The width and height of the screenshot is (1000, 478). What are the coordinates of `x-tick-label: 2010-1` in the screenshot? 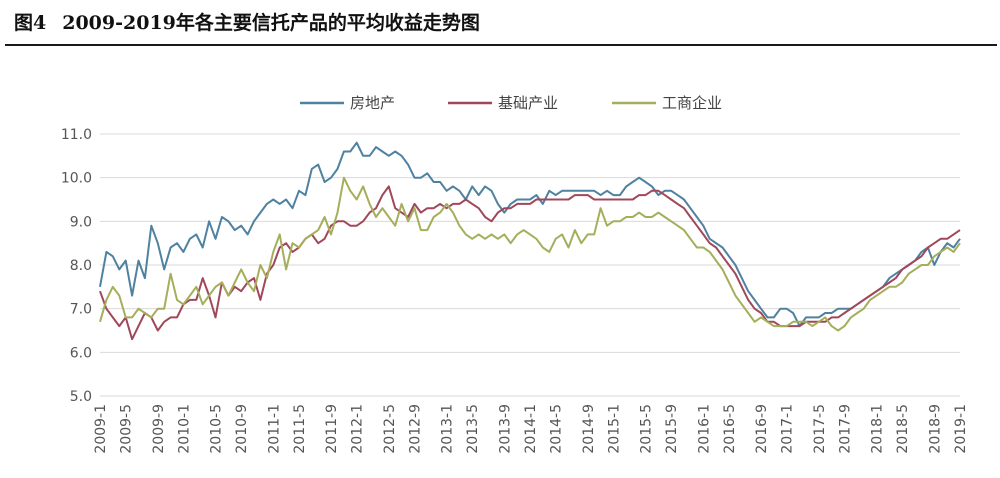 It's located at (184, 429).